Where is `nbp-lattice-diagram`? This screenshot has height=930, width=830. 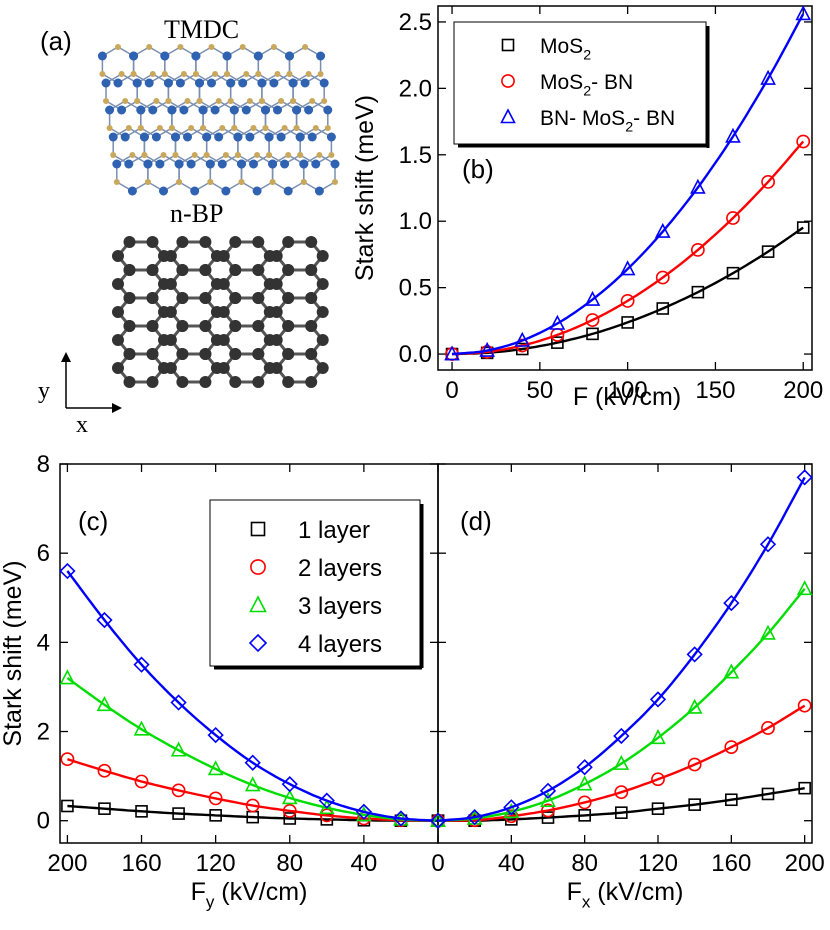
nbp-lattice-diagram is located at coordinates (220, 312).